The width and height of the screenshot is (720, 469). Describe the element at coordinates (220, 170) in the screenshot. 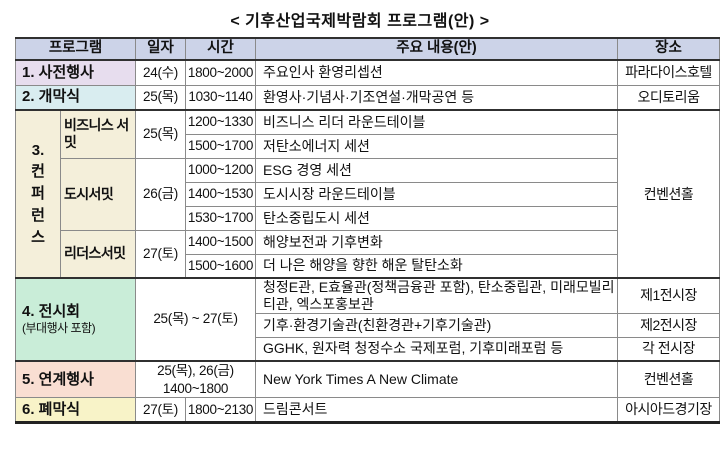

I see `time-cell: 1000~1200` at that location.